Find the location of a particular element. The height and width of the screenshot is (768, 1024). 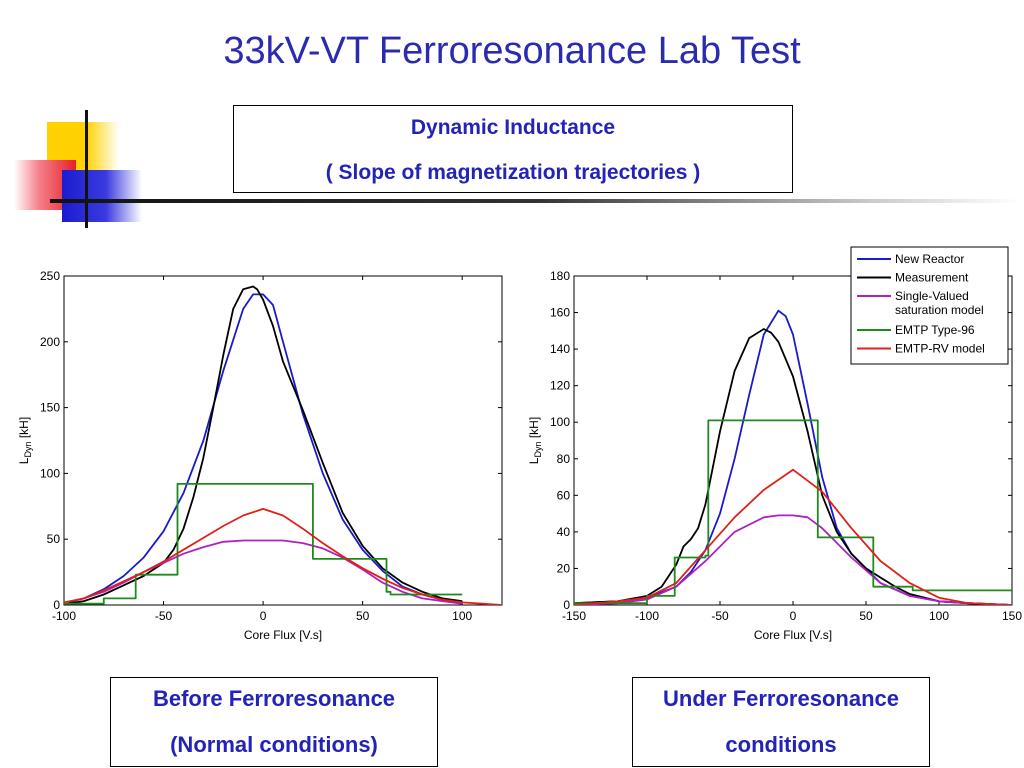

slide-title: 33kV-VT Ferroresonance Lab Test is located at coordinates (512, 51).